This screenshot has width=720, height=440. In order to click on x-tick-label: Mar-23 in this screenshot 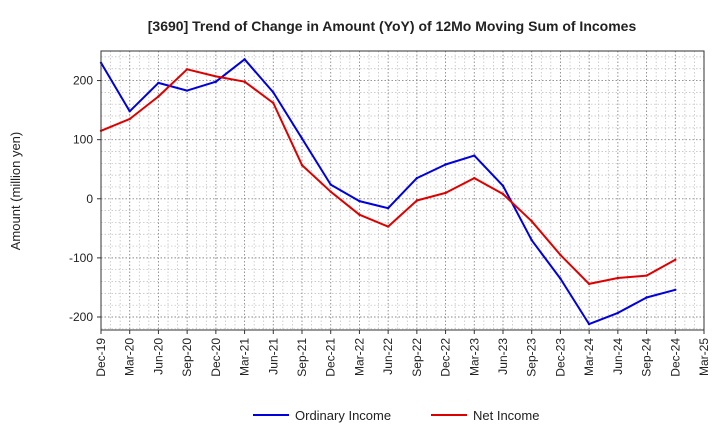, I will do `click(474, 357)`.